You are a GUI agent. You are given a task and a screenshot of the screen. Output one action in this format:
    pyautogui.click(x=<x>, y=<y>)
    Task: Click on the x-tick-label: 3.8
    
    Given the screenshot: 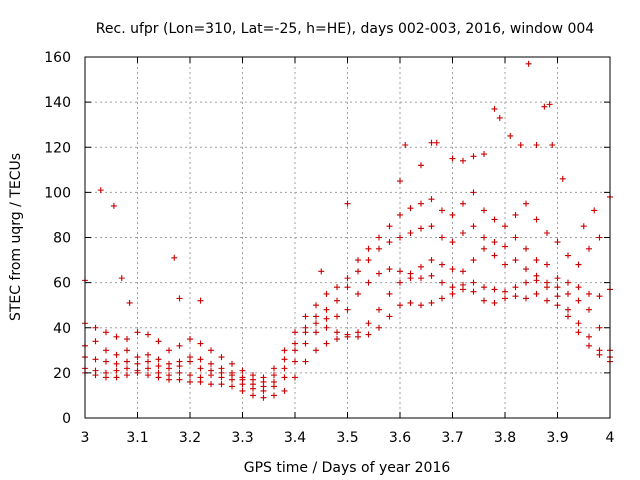 What is the action you would take?
    pyautogui.click(x=505, y=438)
    